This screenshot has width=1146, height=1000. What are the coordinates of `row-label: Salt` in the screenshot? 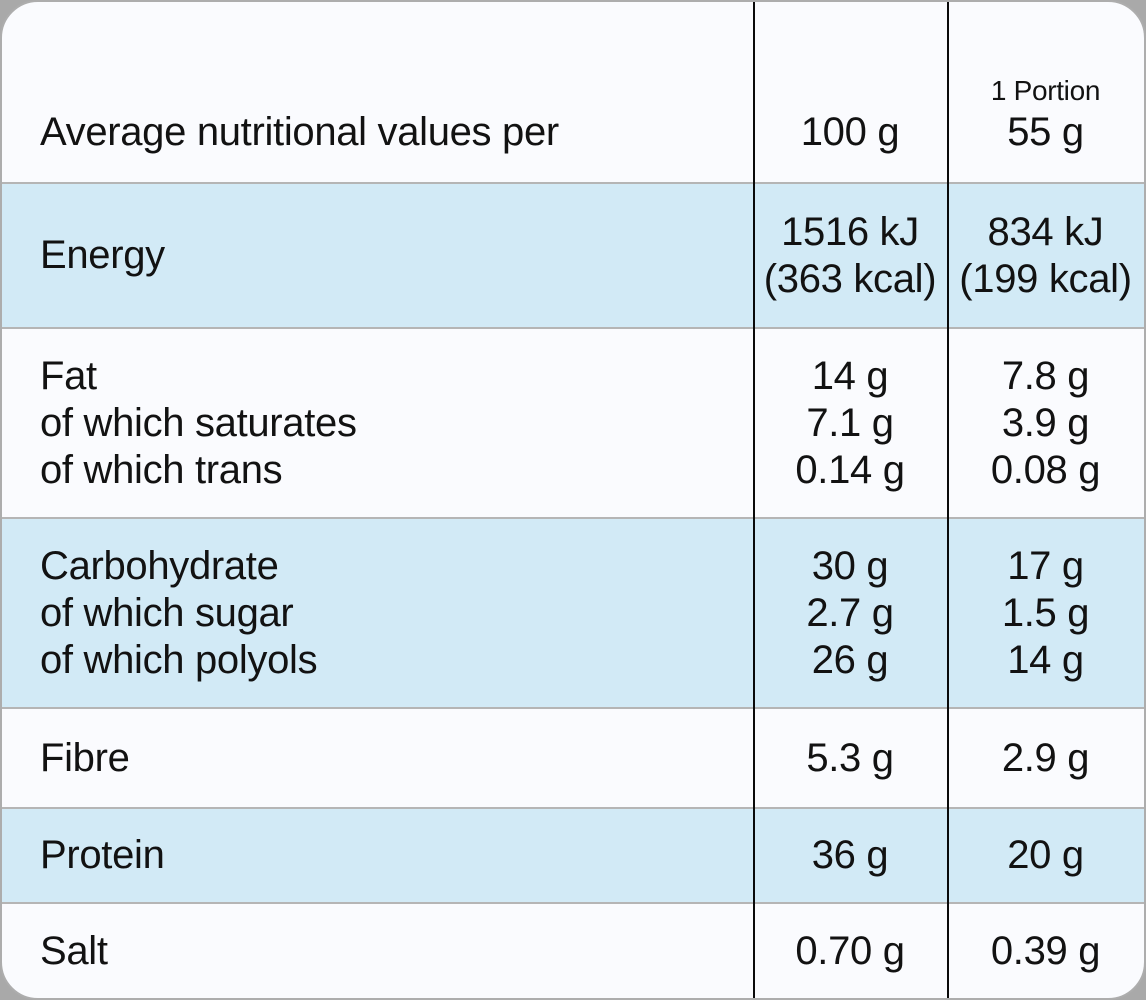 It's located at (74, 950).